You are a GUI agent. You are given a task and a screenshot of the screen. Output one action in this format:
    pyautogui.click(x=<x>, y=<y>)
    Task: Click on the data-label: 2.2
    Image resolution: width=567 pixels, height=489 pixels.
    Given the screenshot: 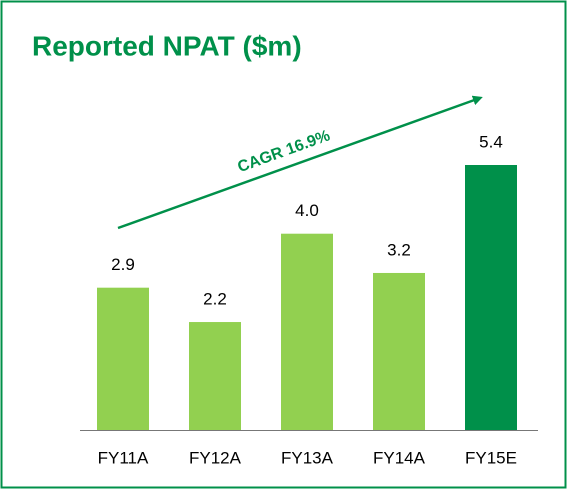 What is the action you would take?
    pyautogui.click(x=215, y=299)
    